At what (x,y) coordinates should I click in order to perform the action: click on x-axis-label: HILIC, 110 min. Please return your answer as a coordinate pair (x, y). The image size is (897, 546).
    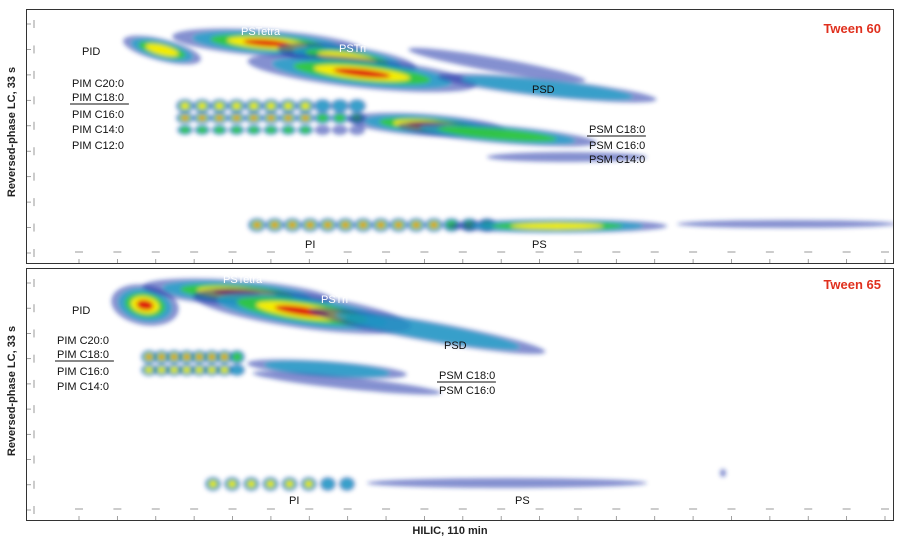
    Looking at the image, I should click on (450, 531).